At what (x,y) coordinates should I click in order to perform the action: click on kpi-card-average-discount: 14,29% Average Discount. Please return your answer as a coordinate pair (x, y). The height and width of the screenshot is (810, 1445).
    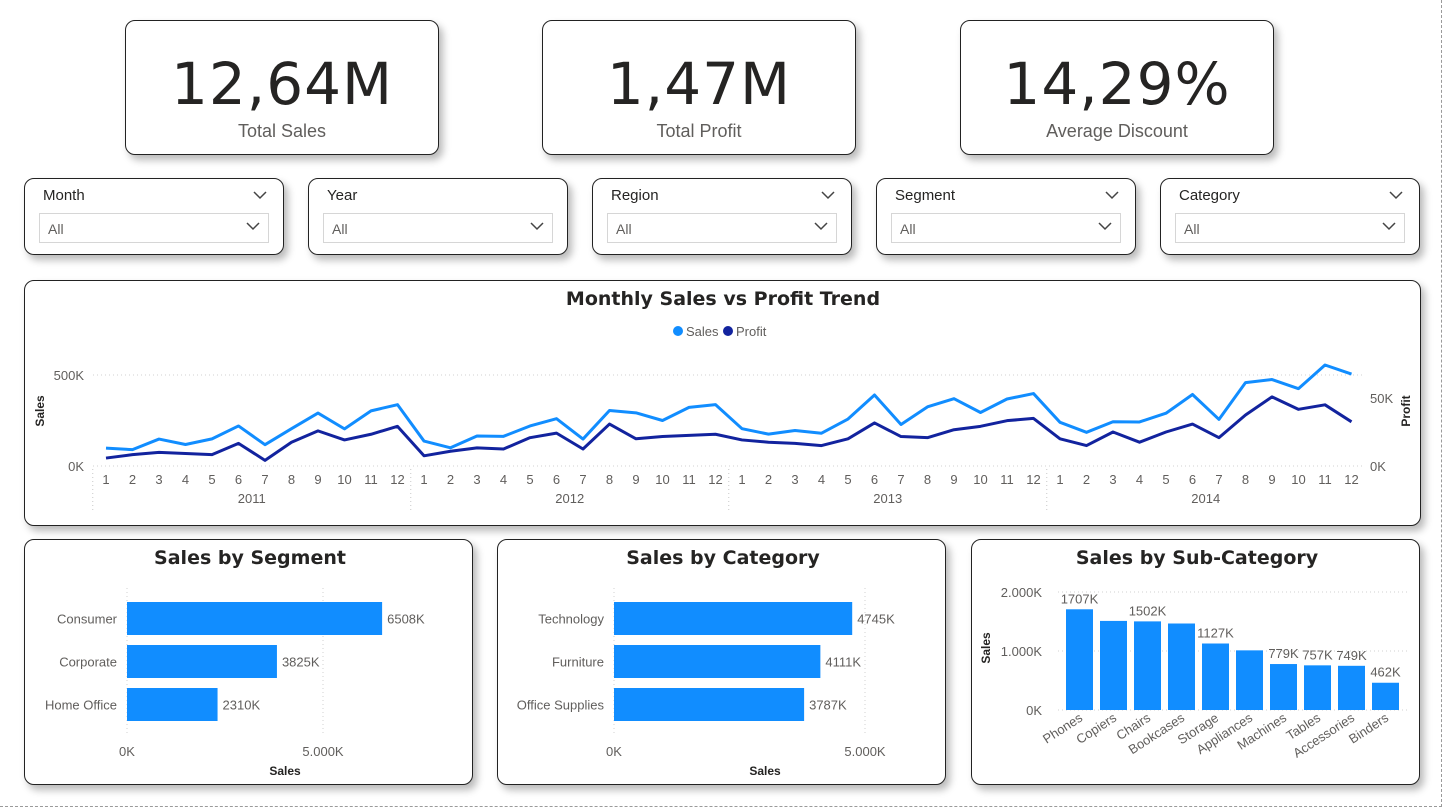
    Looking at the image, I should click on (1117, 87).